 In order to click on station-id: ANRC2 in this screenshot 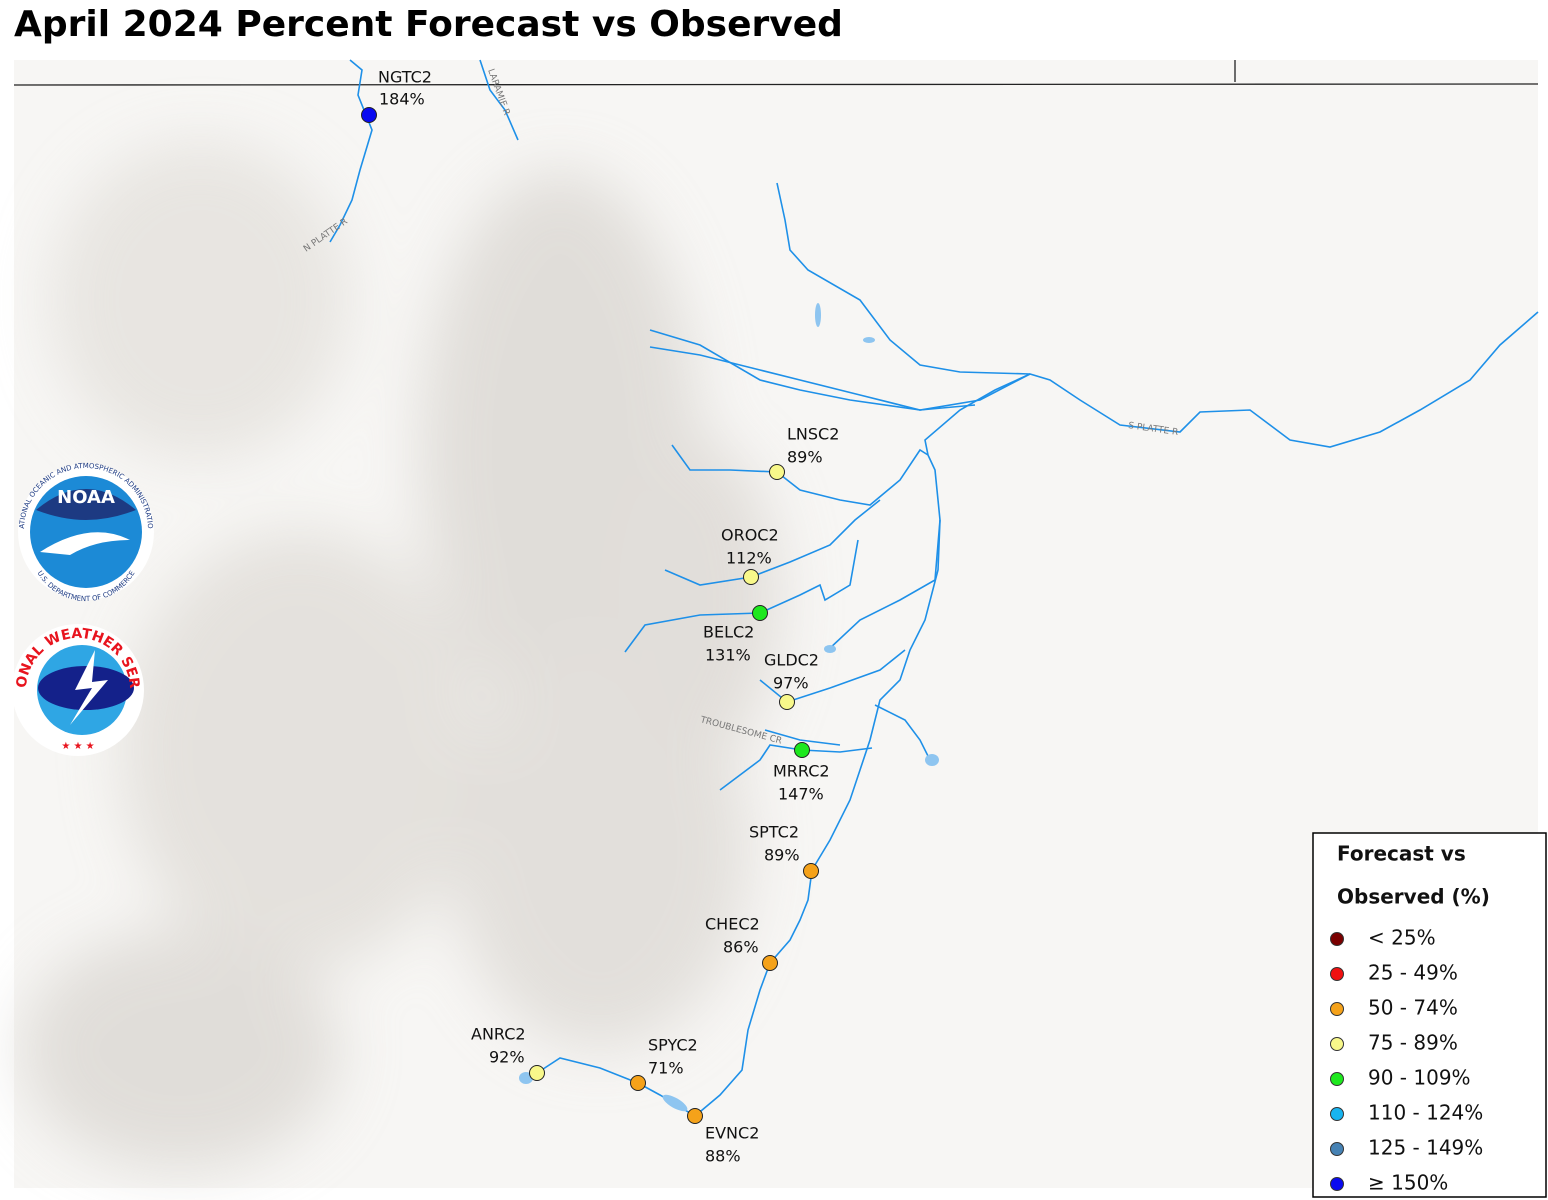, I will do `click(498, 1034)`.